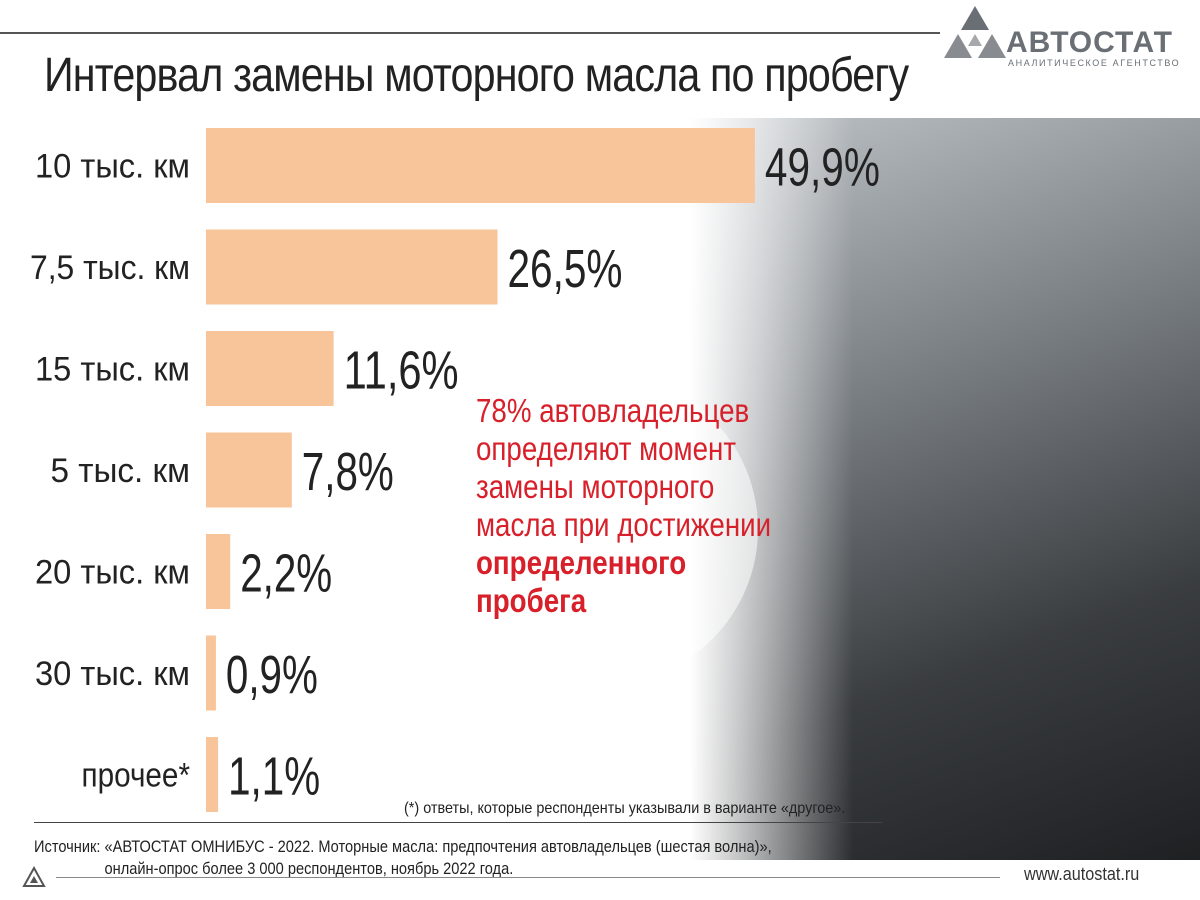 The width and height of the screenshot is (1200, 900). I want to click on website-url: www.autostat.ru, so click(1082, 874).